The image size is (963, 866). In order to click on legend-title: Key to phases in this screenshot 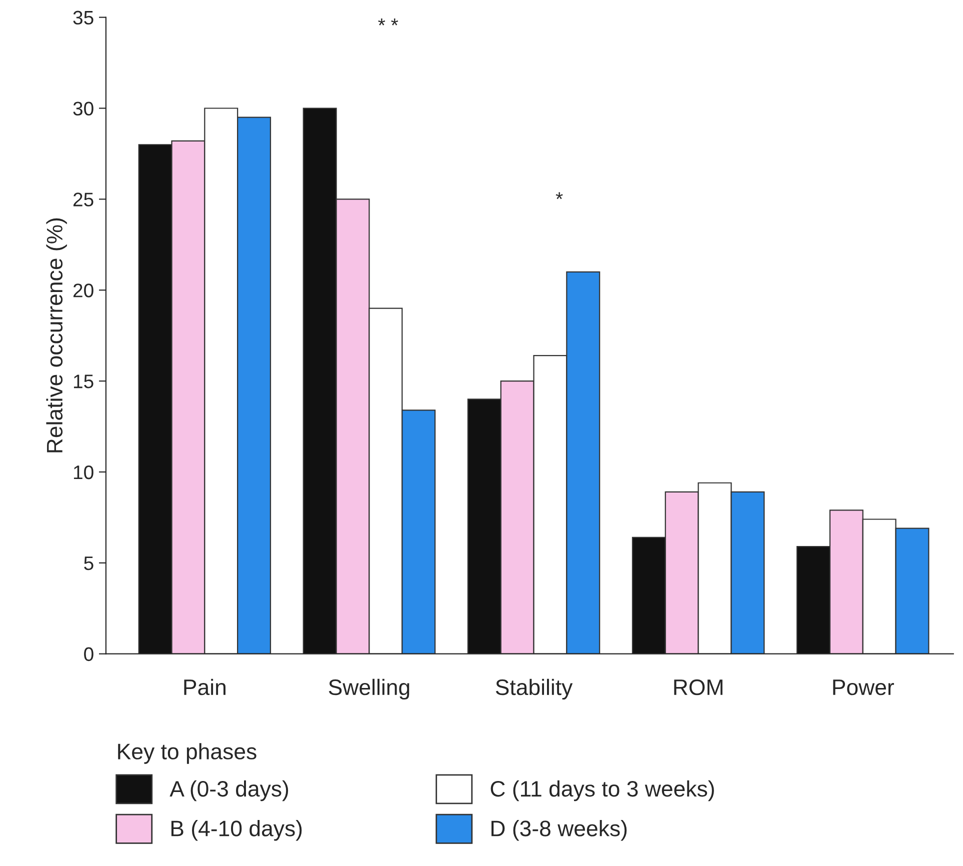, I will do `click(187, 753)`.